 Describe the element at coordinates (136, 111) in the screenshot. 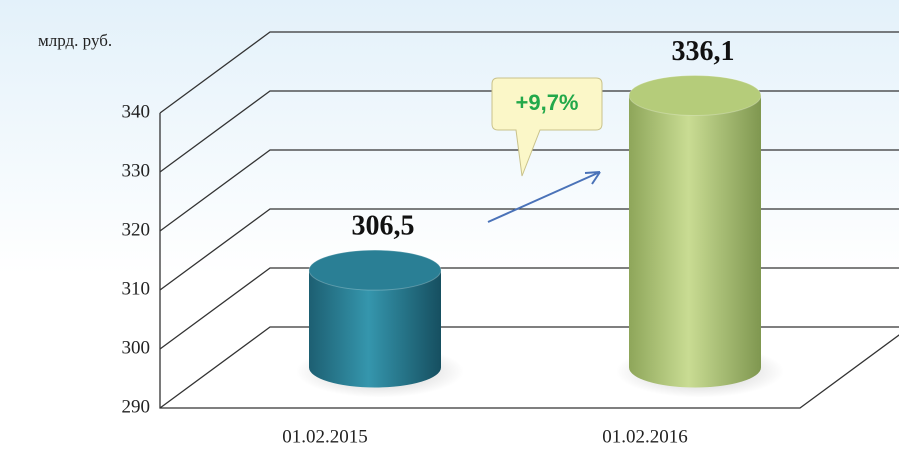

I see `y-tick-label: 340` at that location.